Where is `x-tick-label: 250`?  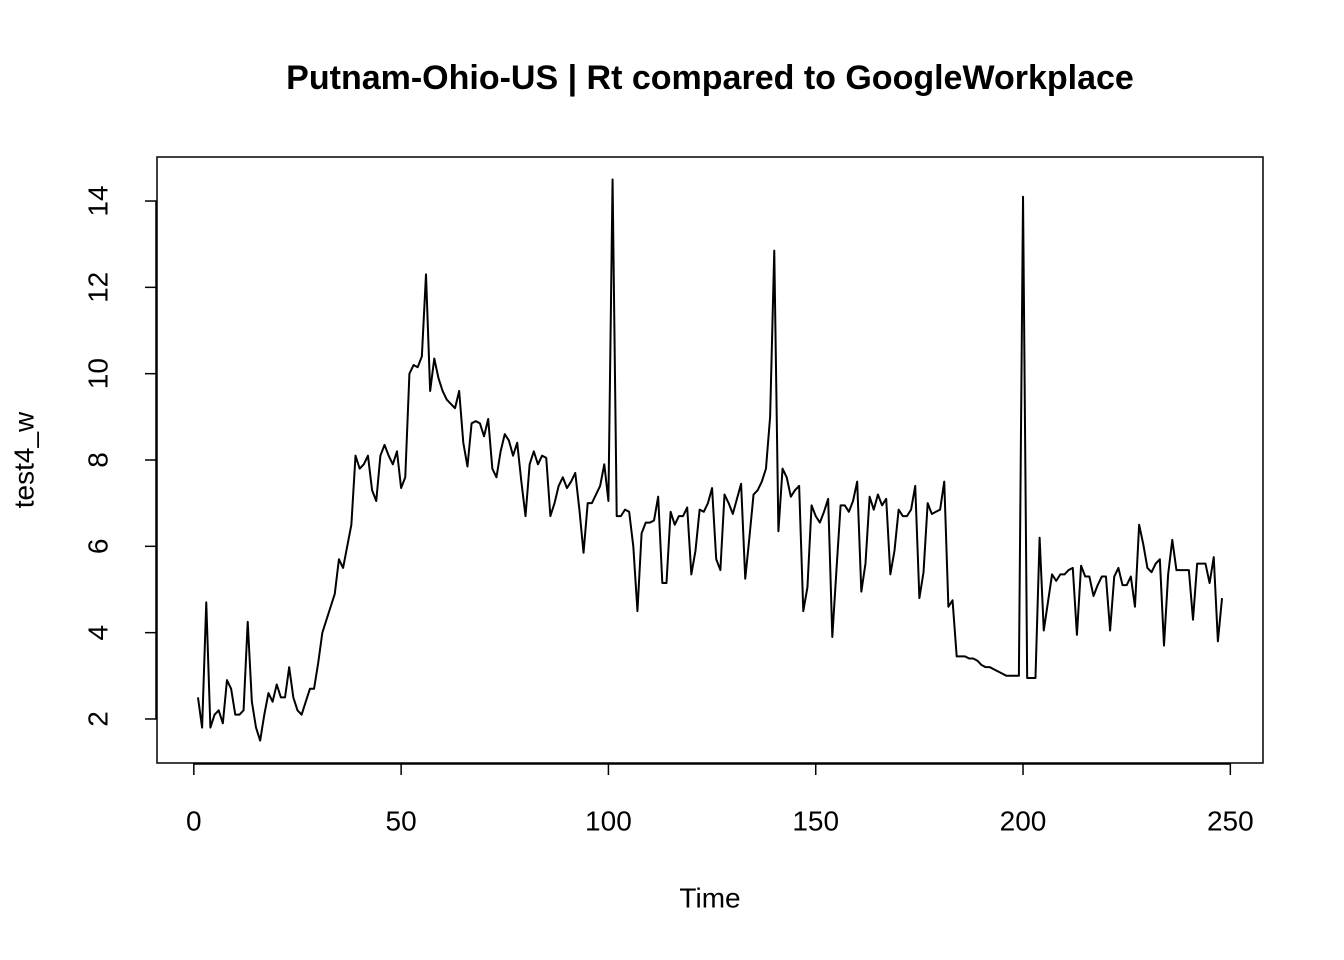
x-tick-label: 250 is located at coordinates (1230, 820).